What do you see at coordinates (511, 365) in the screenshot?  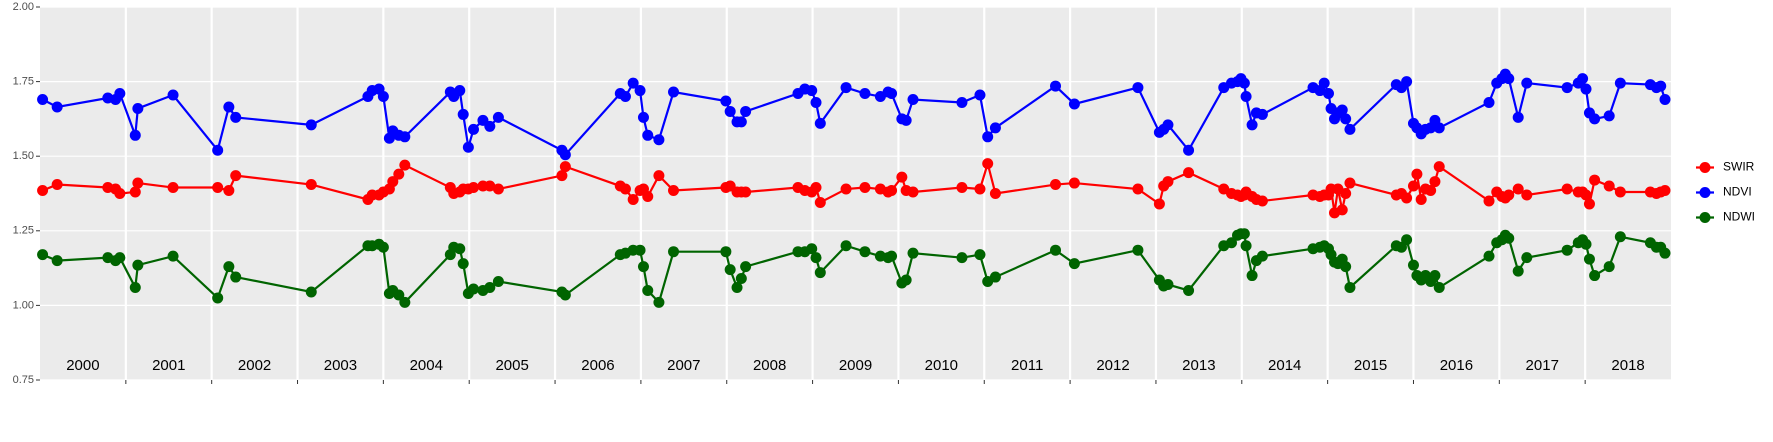 I see `year-label: 2005` at bounding box center [511, 365].